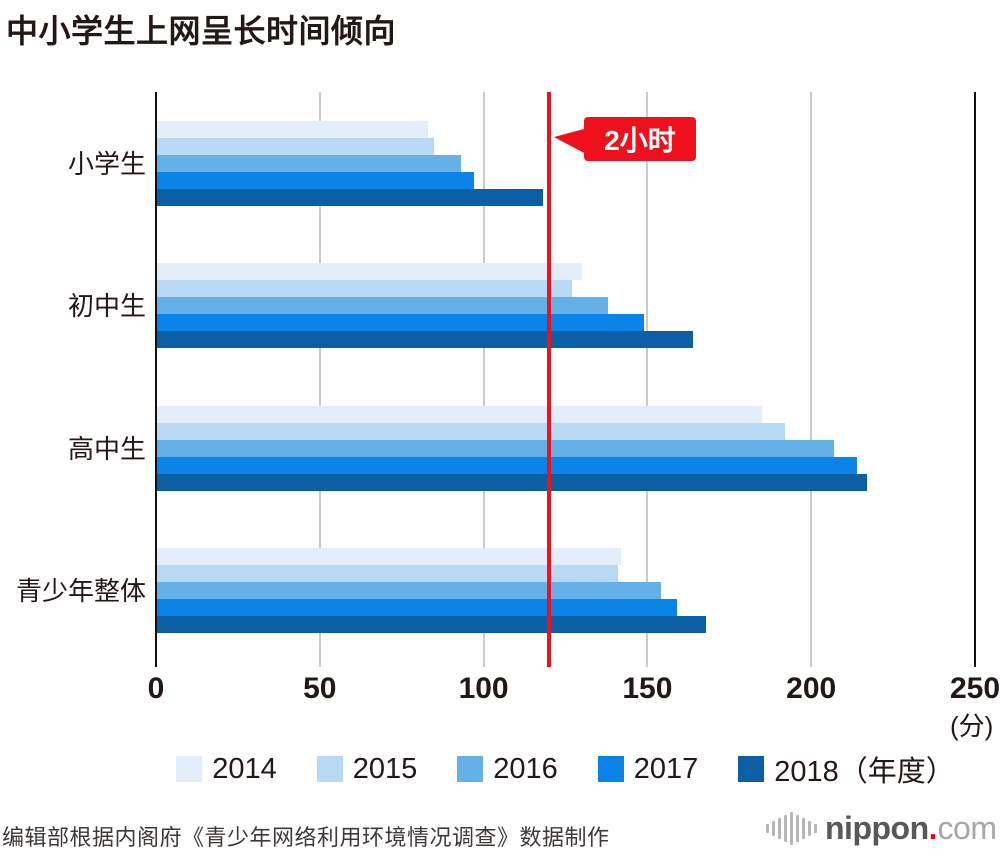 Image resolution: width=1000 pixels, height=856 pixels. Describe the element at coordinates (967, 828) in the screenshot. I see `logo-text-suffix: com` at that location.